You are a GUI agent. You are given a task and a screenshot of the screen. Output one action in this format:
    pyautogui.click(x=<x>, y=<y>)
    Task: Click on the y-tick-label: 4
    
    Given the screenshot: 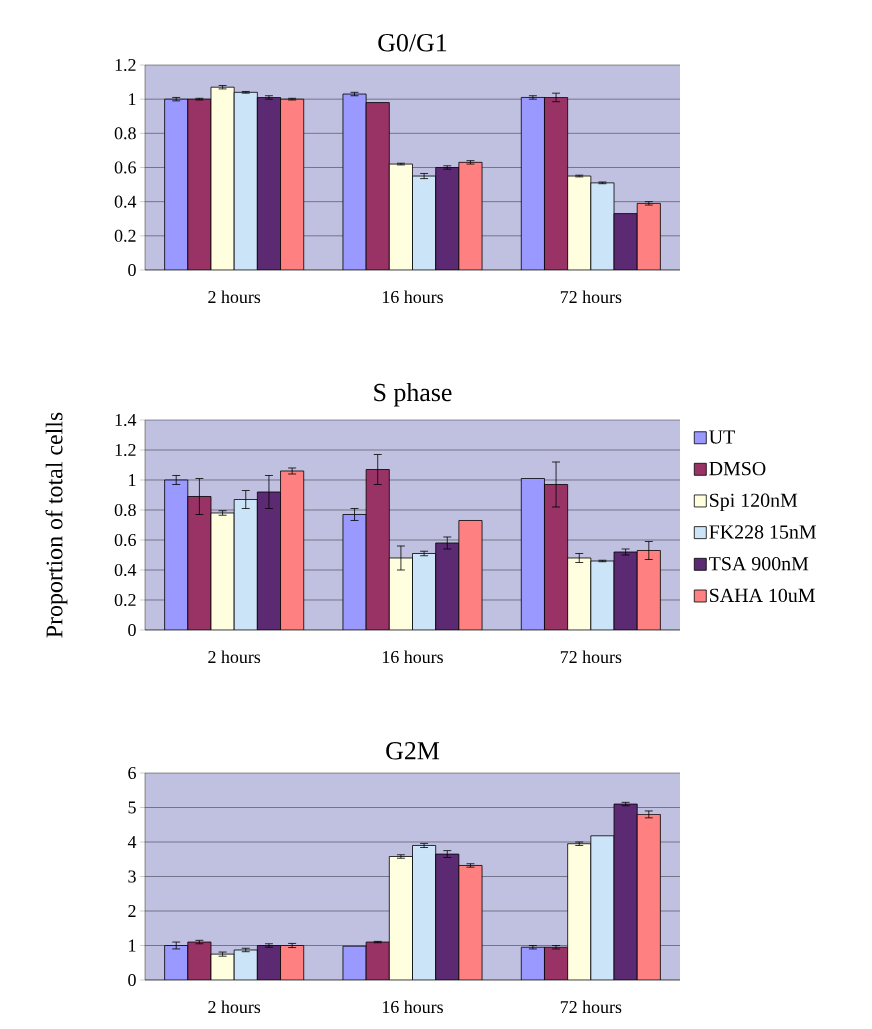 What is the action you would take?
    pyautogui.click(x=132, y=842)
    